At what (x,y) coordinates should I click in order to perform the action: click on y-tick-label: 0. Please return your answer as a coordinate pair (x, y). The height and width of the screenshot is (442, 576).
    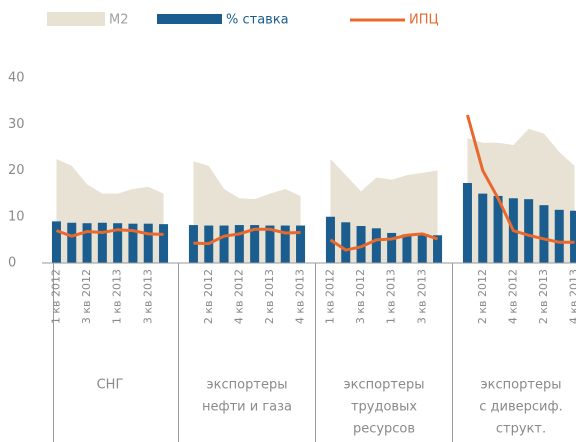
    Looking at the image, I should click on (12, 263).